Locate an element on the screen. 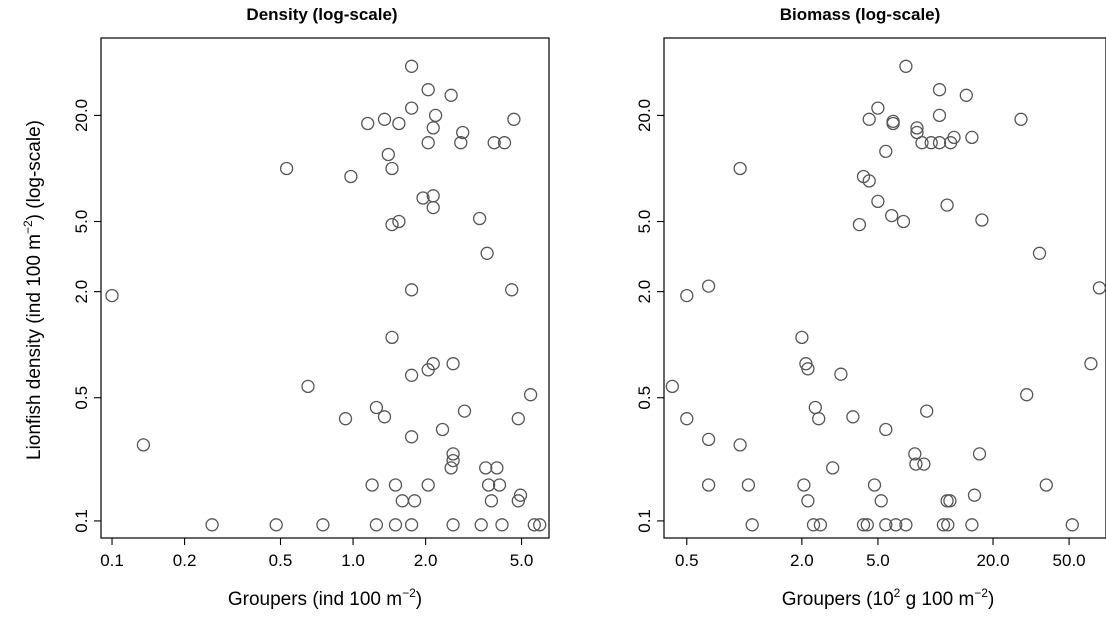 This screenshot has height=618, width=1106. y-tick-label: 0.5 is located at coordinates (81, 398).